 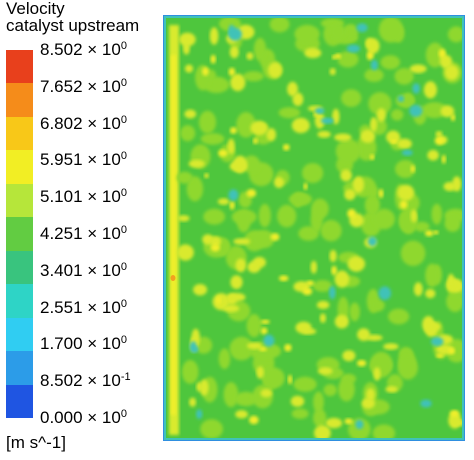 I want to click on left-band-core, so click(x=173, y=235).